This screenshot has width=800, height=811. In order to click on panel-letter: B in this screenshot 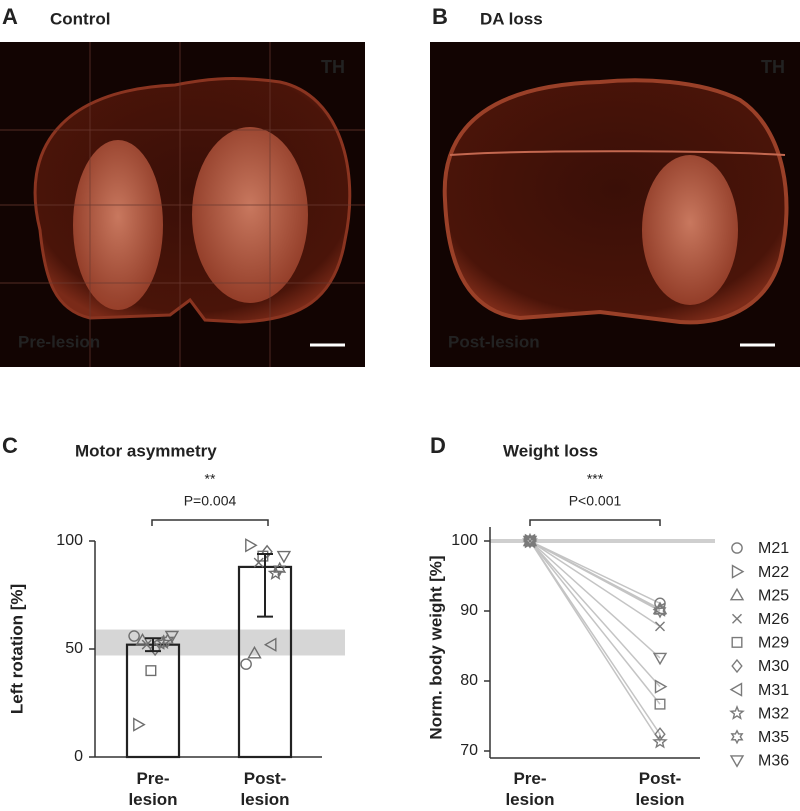, I will do `click(440, 16)`.